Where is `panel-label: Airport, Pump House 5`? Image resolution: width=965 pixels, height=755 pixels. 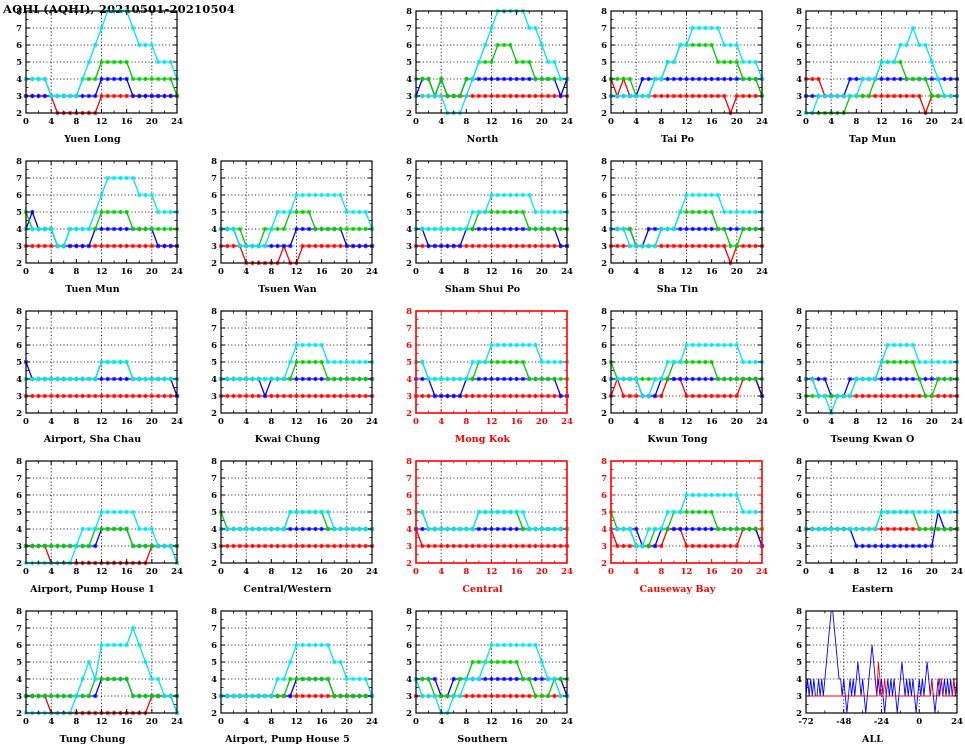 panel-label: Airport, Pump House 5 is located at coordinates (287, 739).